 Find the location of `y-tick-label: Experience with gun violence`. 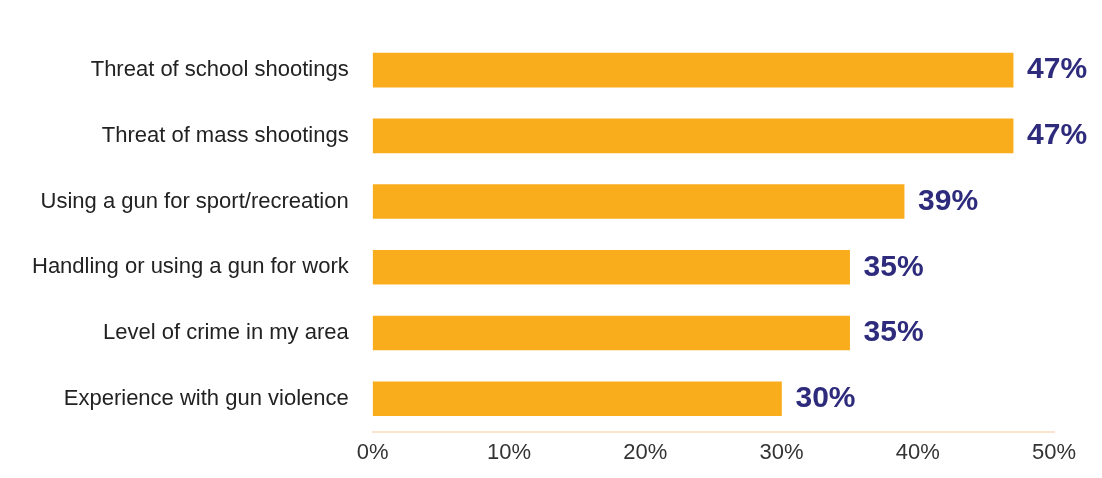

y-tick-label: Experience with gun violence is located at coordinates (206, 397).